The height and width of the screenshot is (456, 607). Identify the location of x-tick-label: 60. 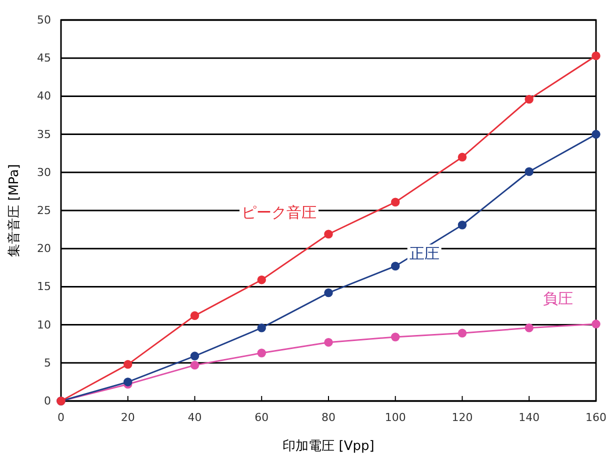
(261, 417).